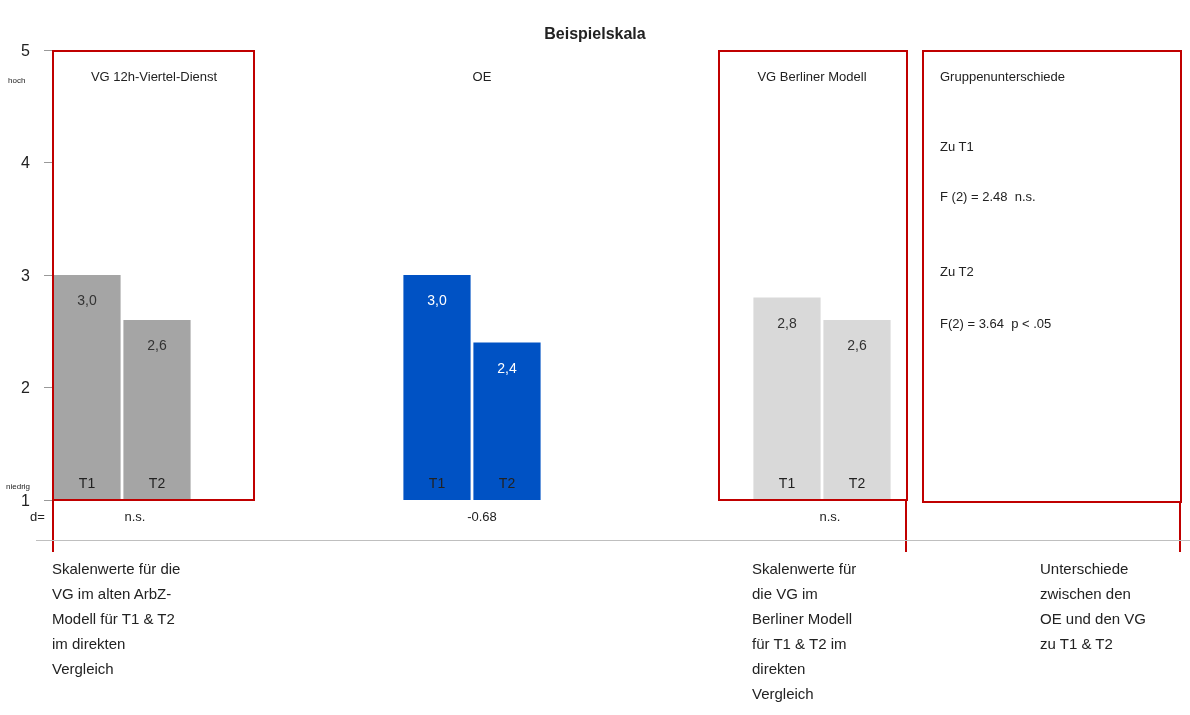  What do you see at coordinates (26, 50) in the screenshot?
I see `y-tick-label: 5` at bounding box center [26, 50].